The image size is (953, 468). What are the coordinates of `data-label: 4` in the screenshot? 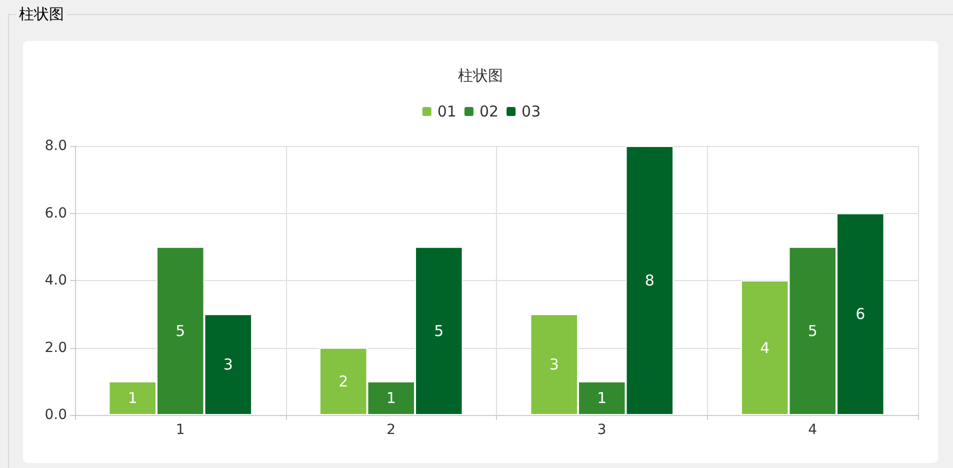 It's located at (765, 347).